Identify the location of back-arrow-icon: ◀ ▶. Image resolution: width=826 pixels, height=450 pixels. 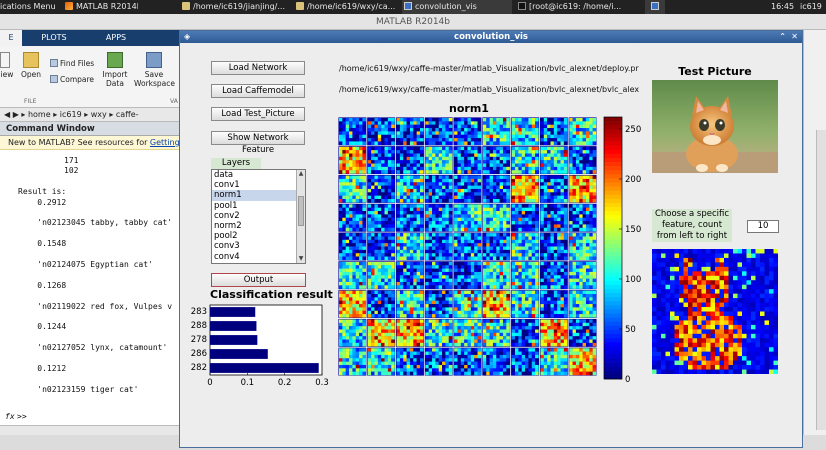
(11, 114).